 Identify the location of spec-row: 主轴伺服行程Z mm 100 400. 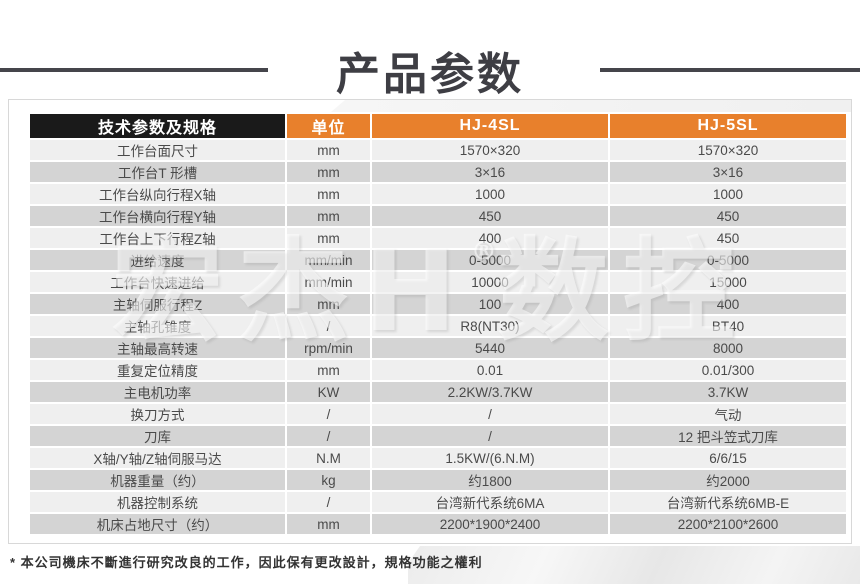
(438, 304).